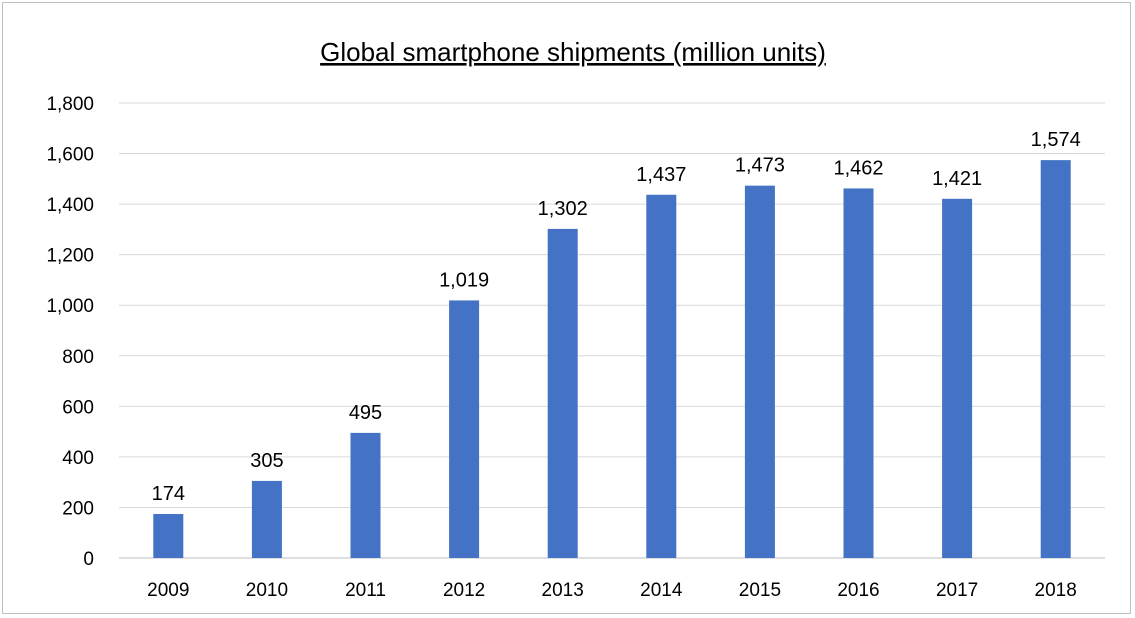 Image resolution: width=1135 pixels, height=618 pixels. What do you see at coordinates (1056, 590) in the screenshot?
I see `x-tick-label: 2018` at bounding box center [1056, 590].